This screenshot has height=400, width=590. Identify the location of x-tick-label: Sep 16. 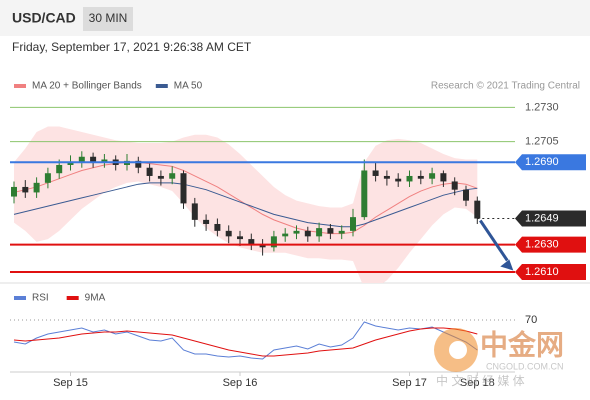
(240, 383).